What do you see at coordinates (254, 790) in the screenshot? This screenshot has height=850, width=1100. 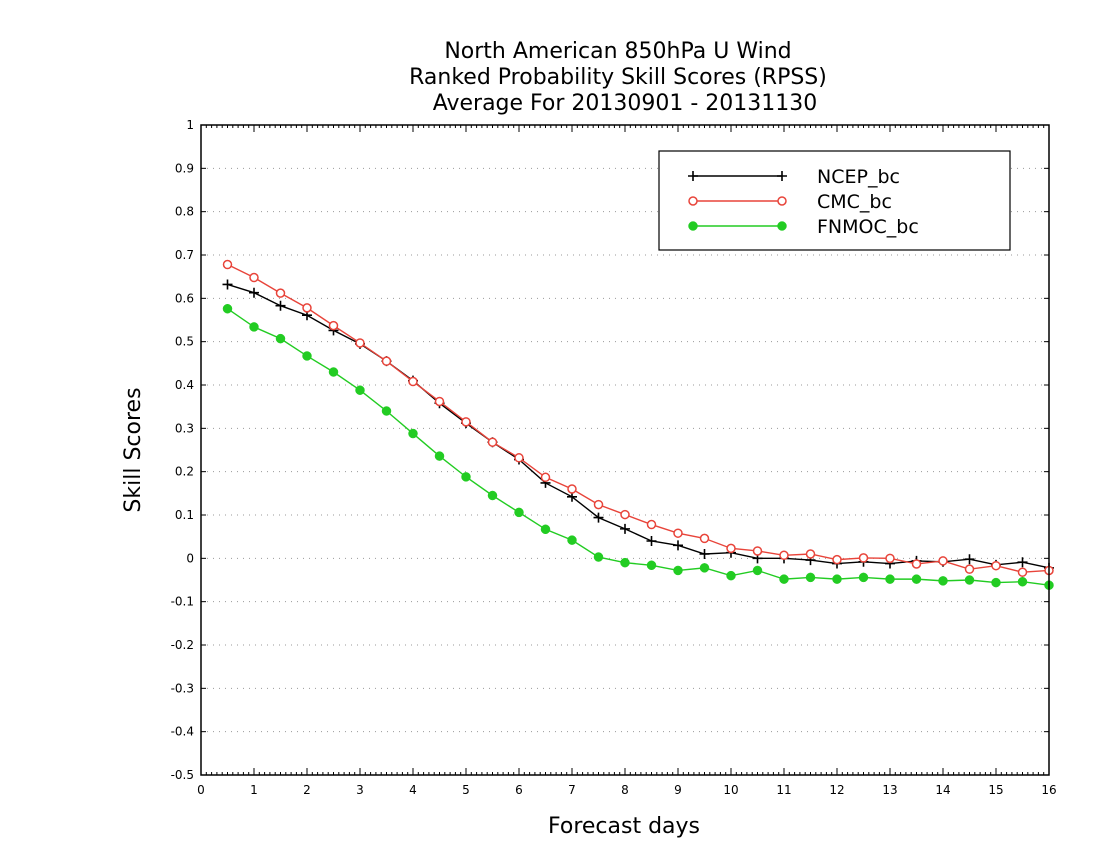 I see `x-tick-label: 1` at bounding box center [254, 790].